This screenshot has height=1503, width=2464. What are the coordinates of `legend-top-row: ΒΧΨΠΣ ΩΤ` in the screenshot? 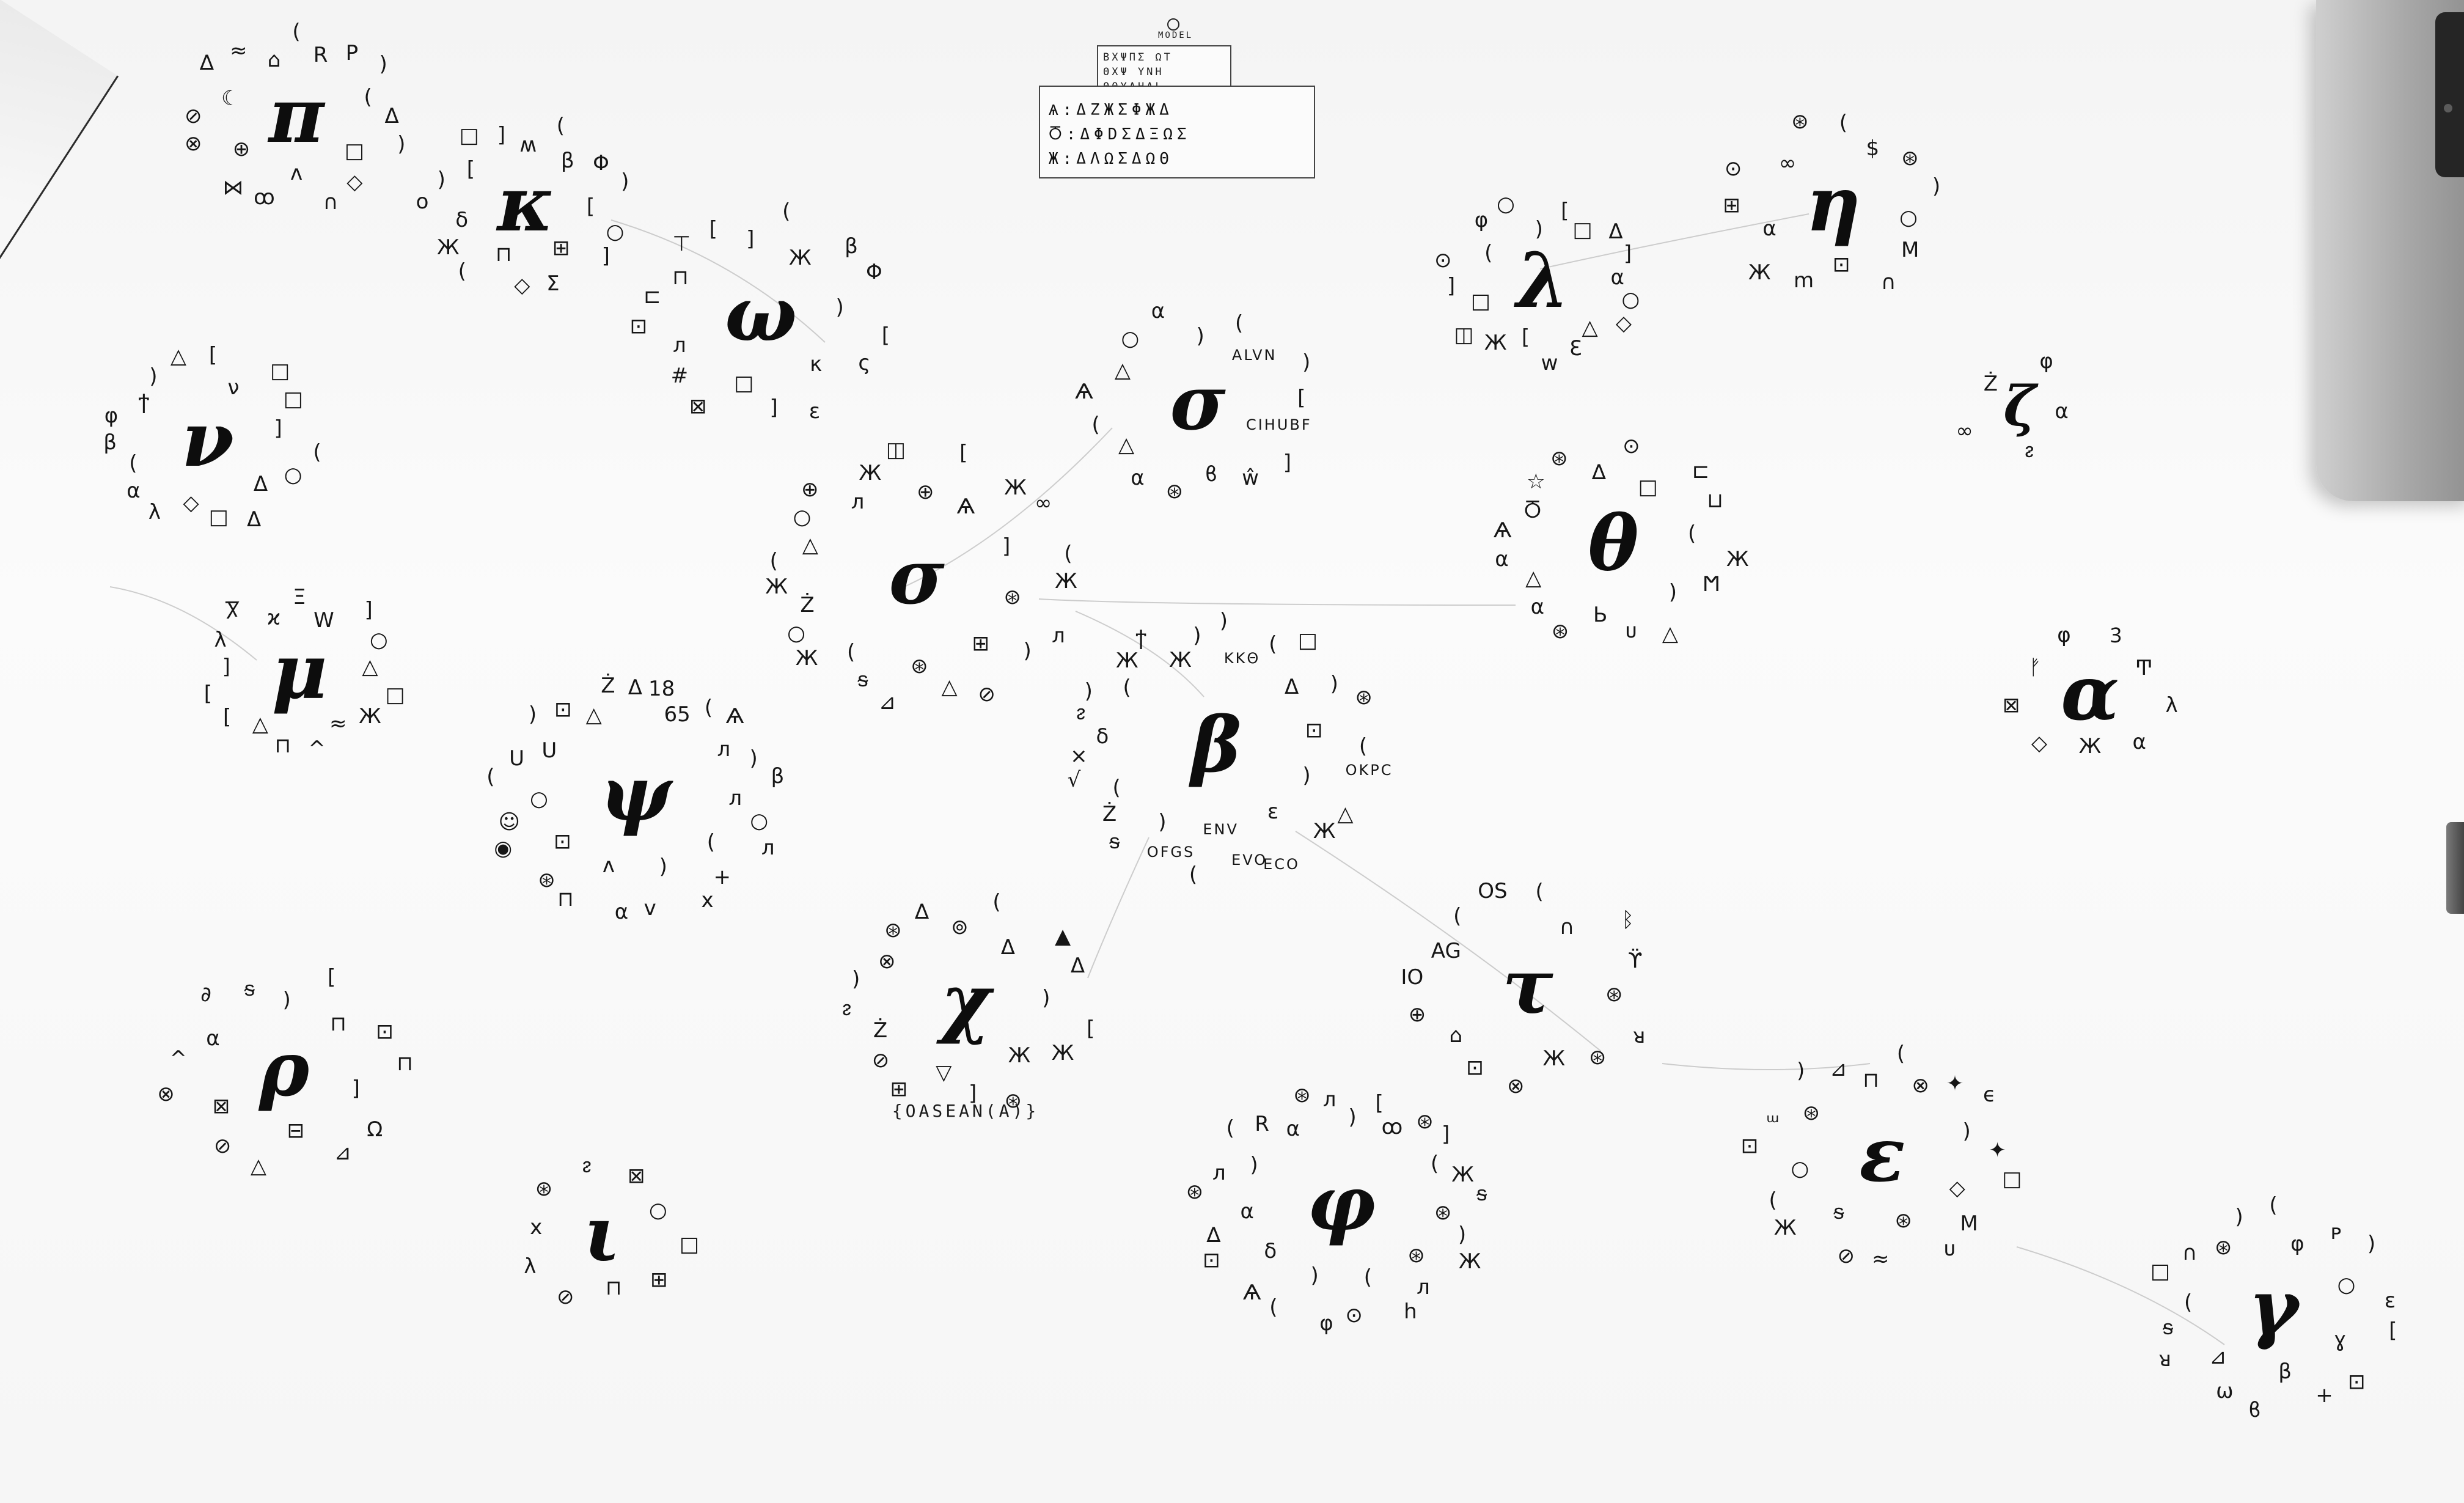 It's located at (1138, 57).